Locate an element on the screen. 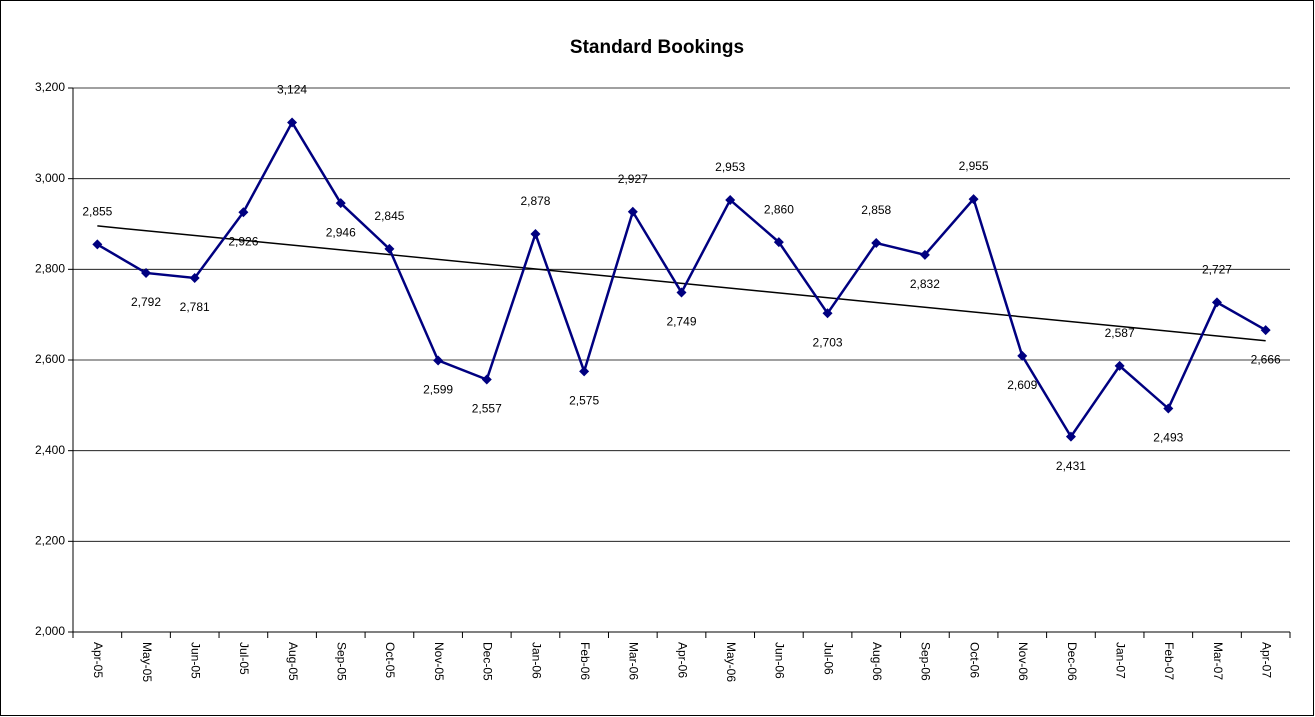  data-label: 2,832 is located at coordinates (925, 284).